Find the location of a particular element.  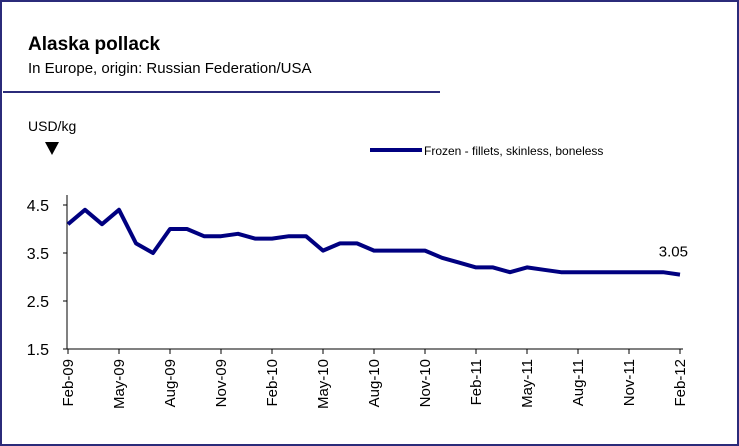

x-tick-label: Feb-11 is located at coordinates (476, 382).